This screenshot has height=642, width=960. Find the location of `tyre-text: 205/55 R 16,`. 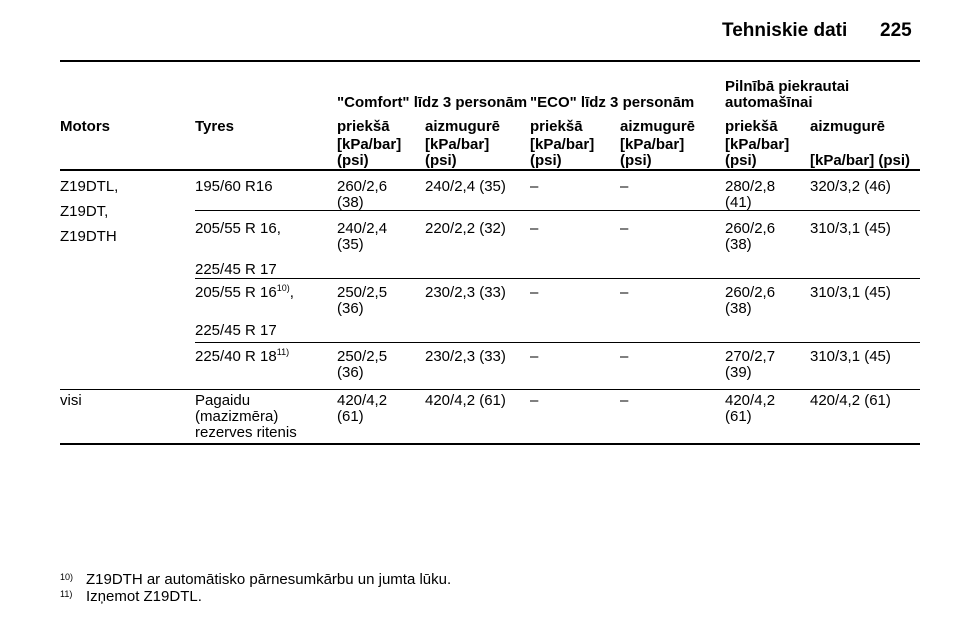

tyre-text: 205/55 R 16, is located at coordinates (238, 228).